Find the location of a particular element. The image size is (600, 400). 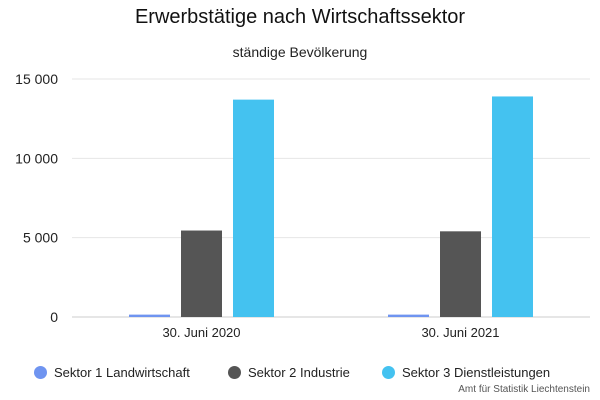

legend-item-sektor-3: Sektor 3 Dienstleistungen is located at coordinates (466, 372).